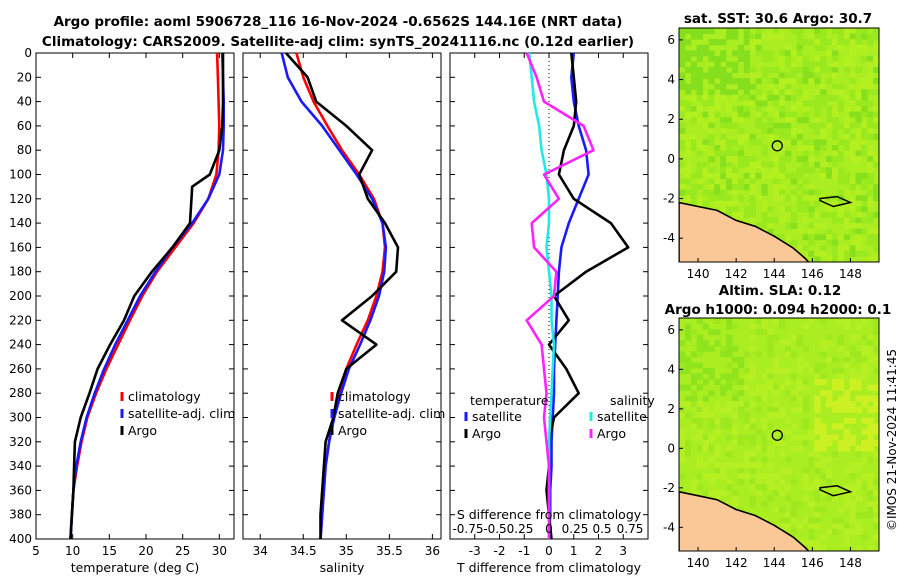 Image resolution: width=900 pixels, height=580 pixels. I want to click on sst-map-title: sat. SST: 30.6 Argo: 30.7, so click(778, 19).